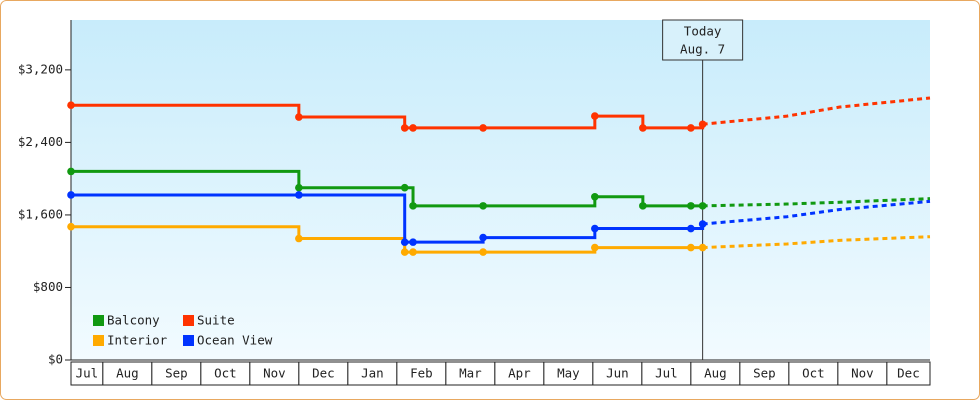  What do you see at coordinates (388, 116) in the screenshot?
I see `price-line` at bounding box center [388, 116].